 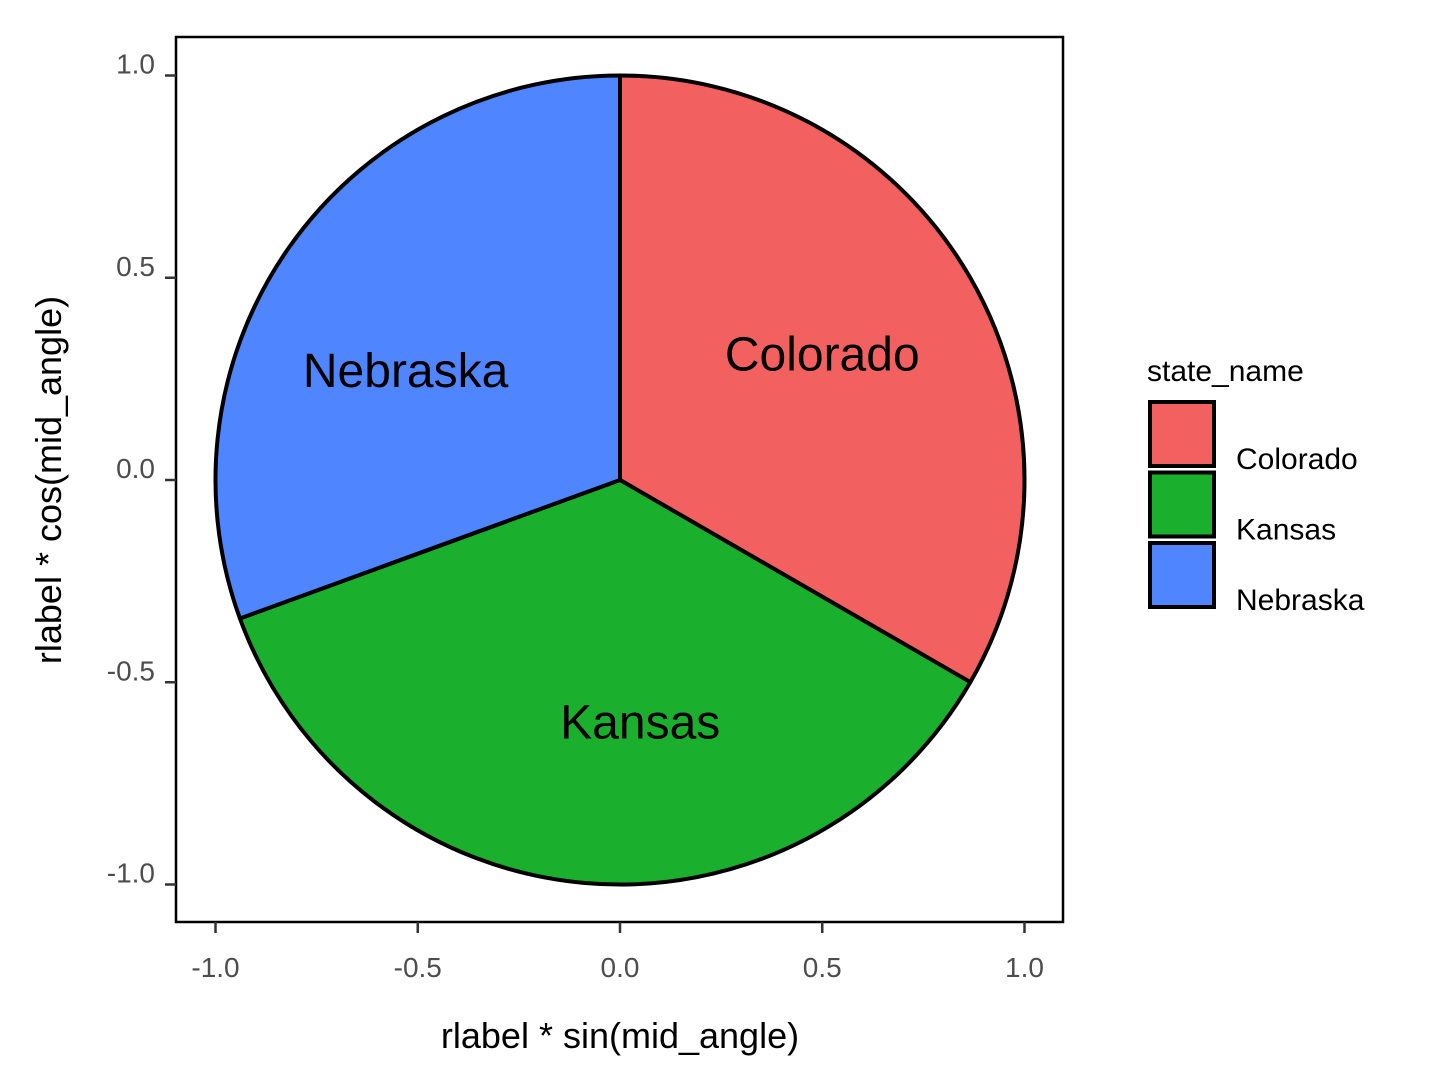 I want to click on y-tick-label: -1.0, so click(x=131, y=873).